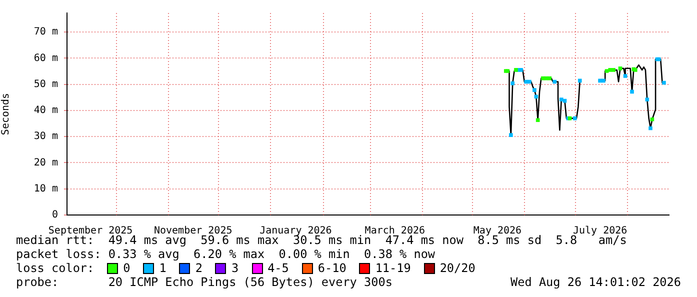  I want to click on legend-title: loss color:, so click(55, 268).